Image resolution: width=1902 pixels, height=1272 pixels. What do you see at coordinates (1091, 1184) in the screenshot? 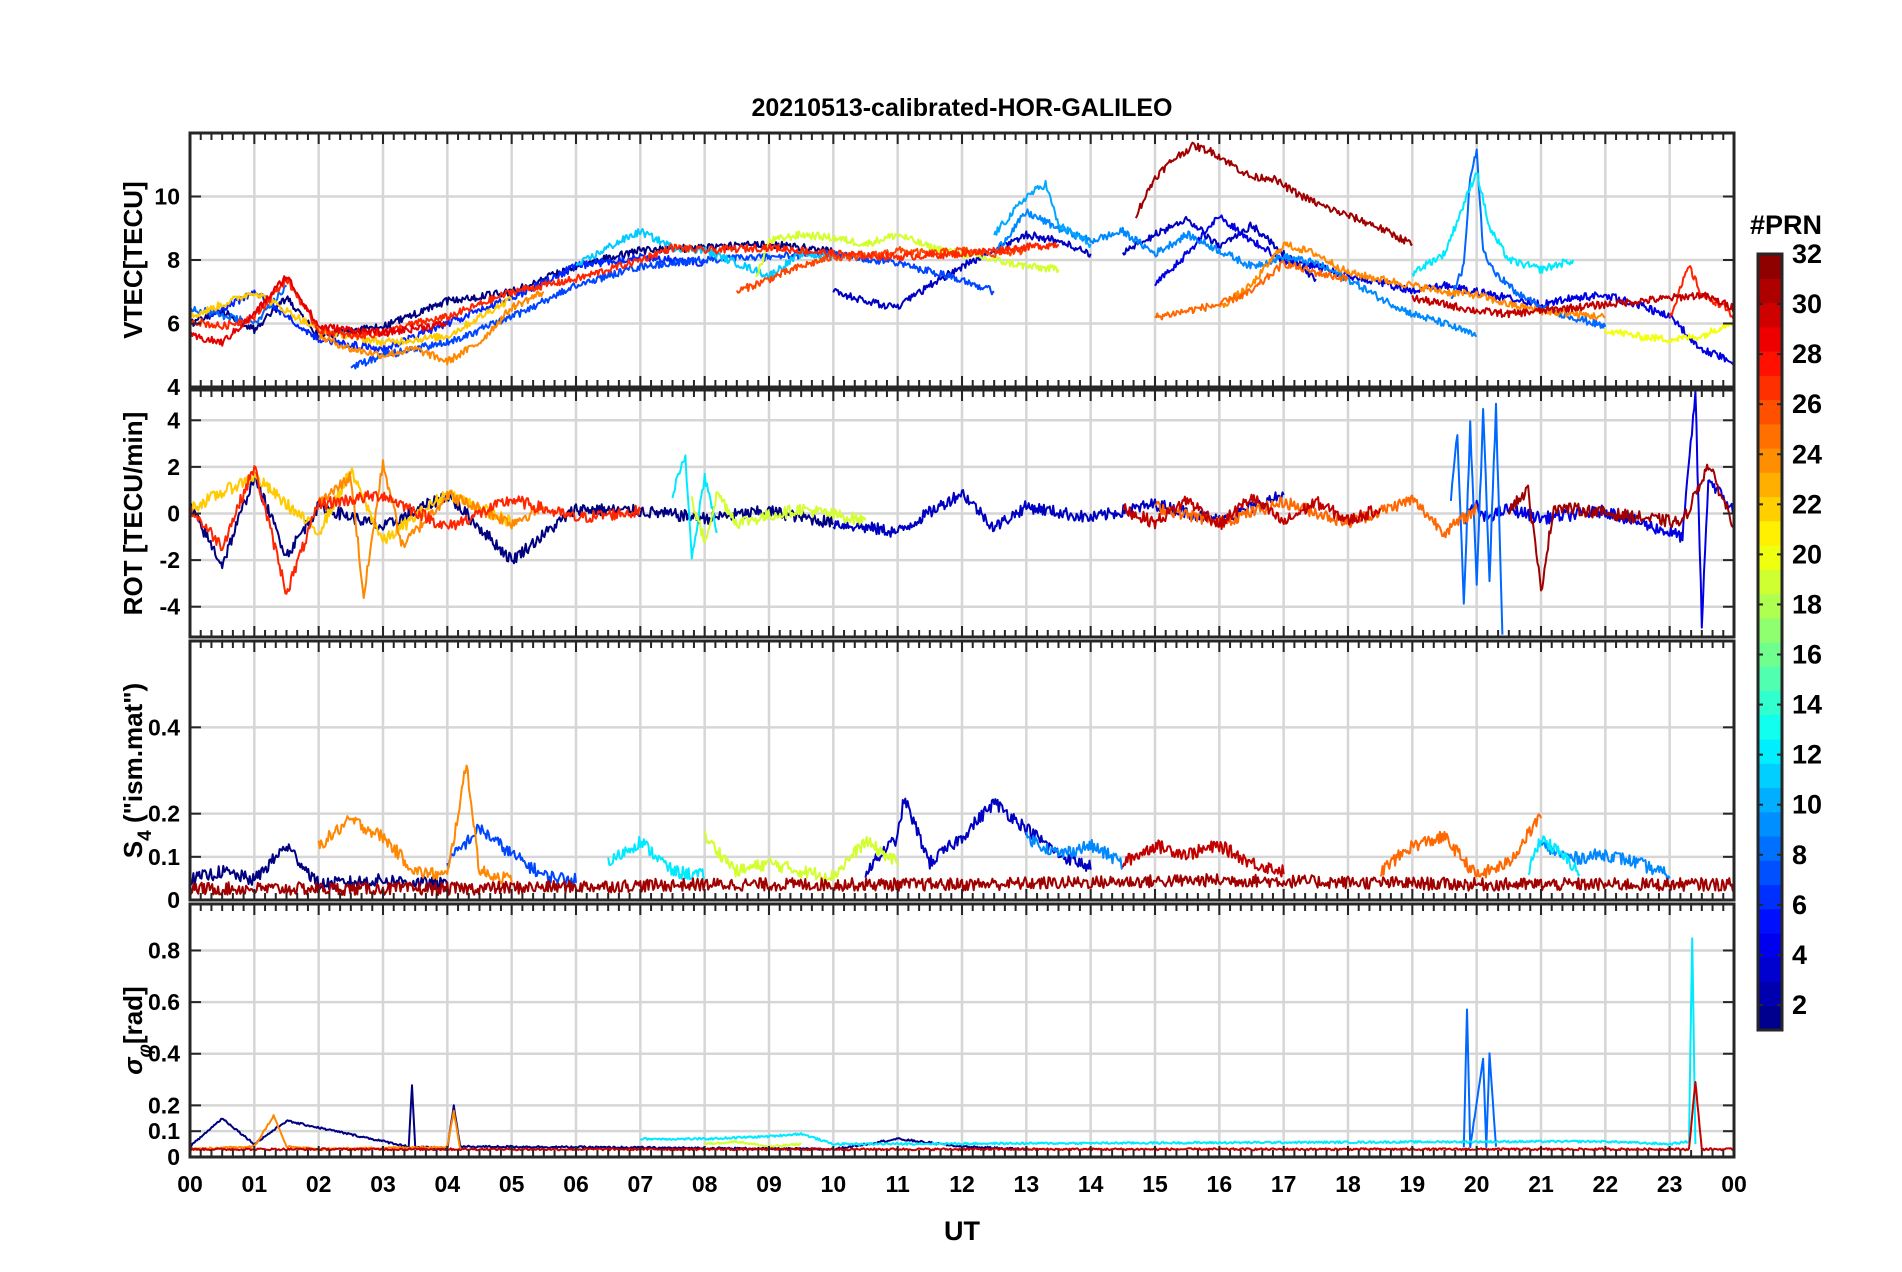
I see `x-tick-label: 14` at bounding box center [1091, 1184].